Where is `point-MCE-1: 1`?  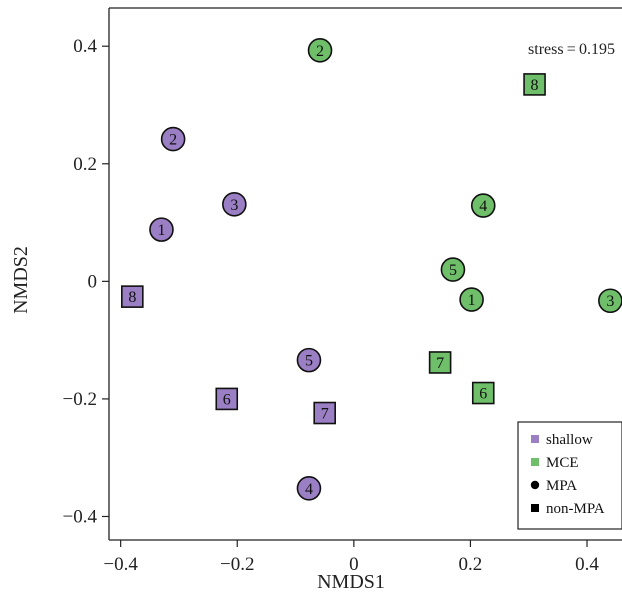 point-MCE-1: 1 is located at coordinates (471, 299).